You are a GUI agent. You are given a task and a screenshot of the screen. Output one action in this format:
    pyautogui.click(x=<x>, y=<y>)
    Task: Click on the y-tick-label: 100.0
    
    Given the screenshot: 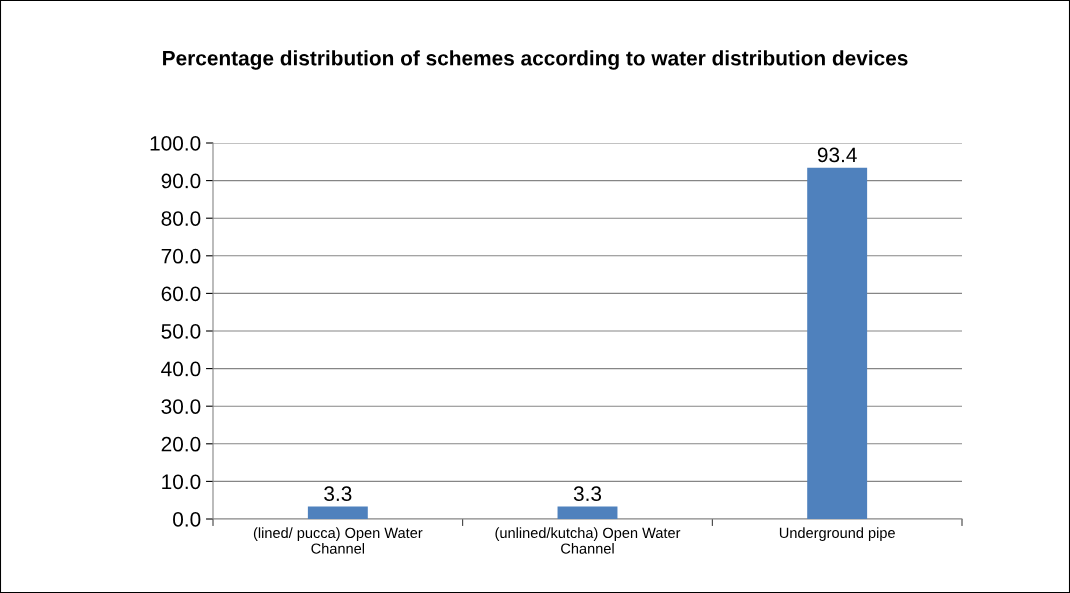 What is the action you would take?
    pyautogui.click(x=175, y=143)
    